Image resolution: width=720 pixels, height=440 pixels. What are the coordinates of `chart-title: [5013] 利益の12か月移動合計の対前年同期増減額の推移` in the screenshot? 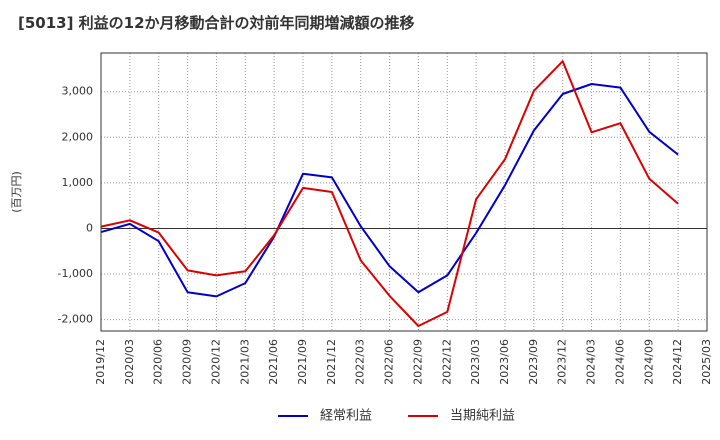 It's located at (216, 23).